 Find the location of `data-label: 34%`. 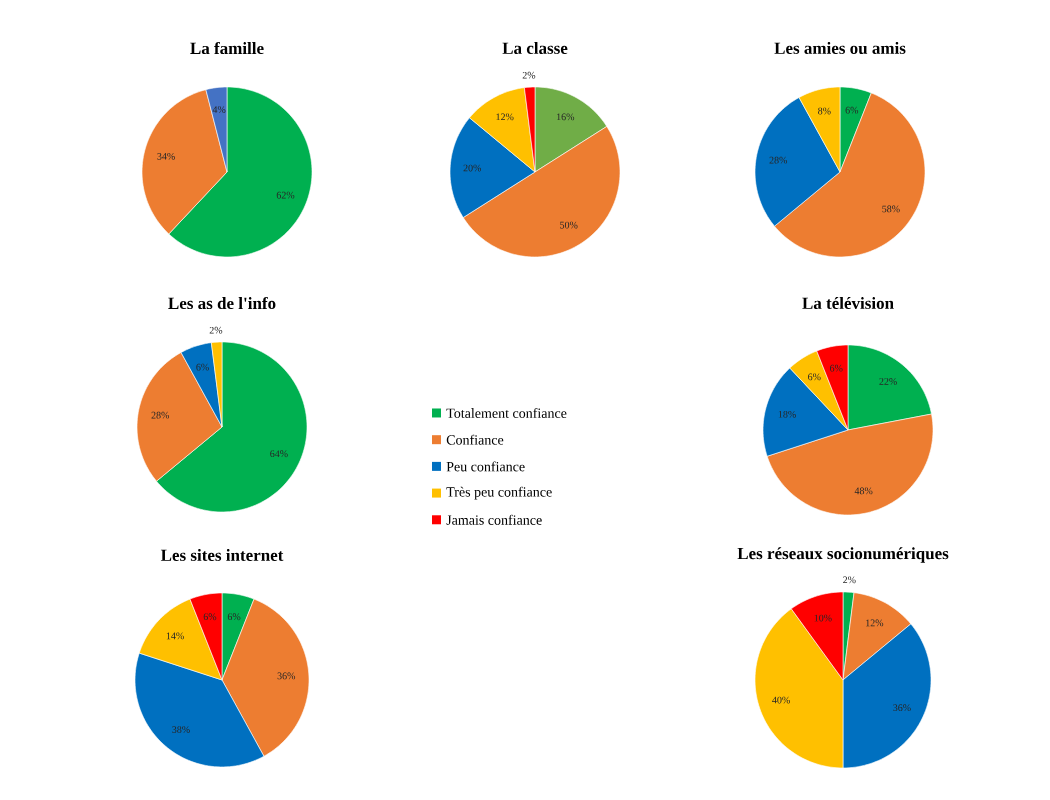

data-label: 34% is located at coordinates (166, 156).